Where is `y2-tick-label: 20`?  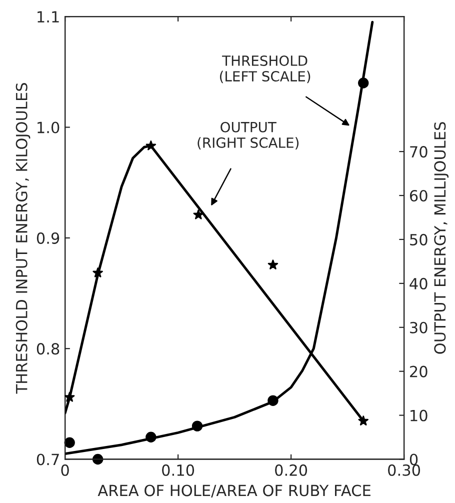
y2-tick-label: 20 is located at coordinates (419, 372).